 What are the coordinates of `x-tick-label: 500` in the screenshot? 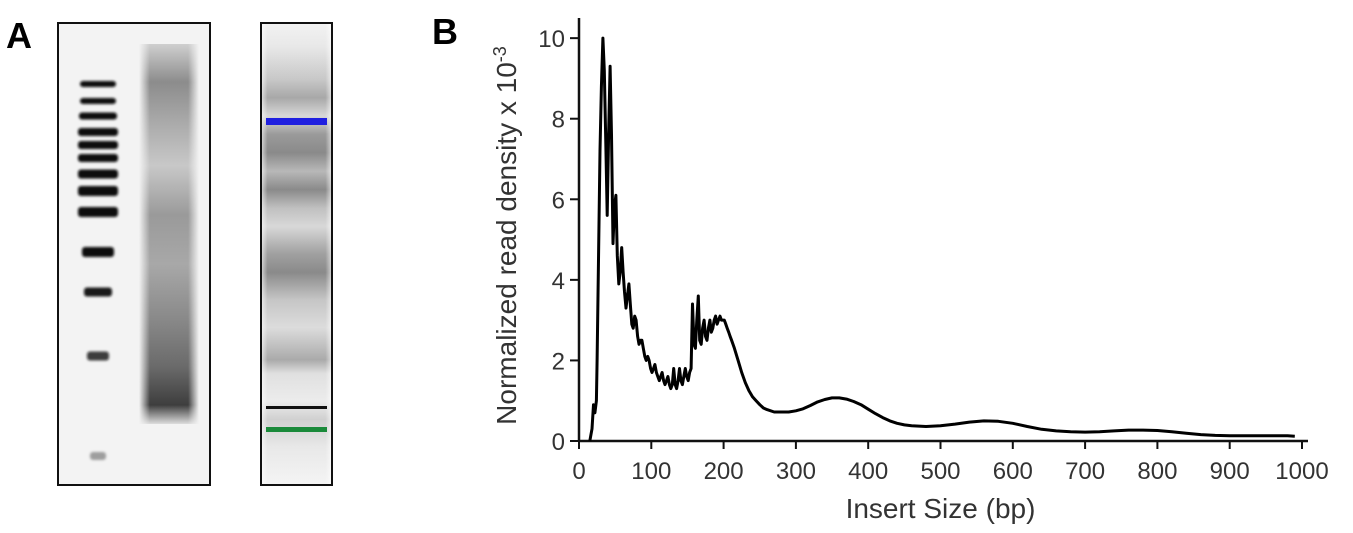 It's located at (940, 471).